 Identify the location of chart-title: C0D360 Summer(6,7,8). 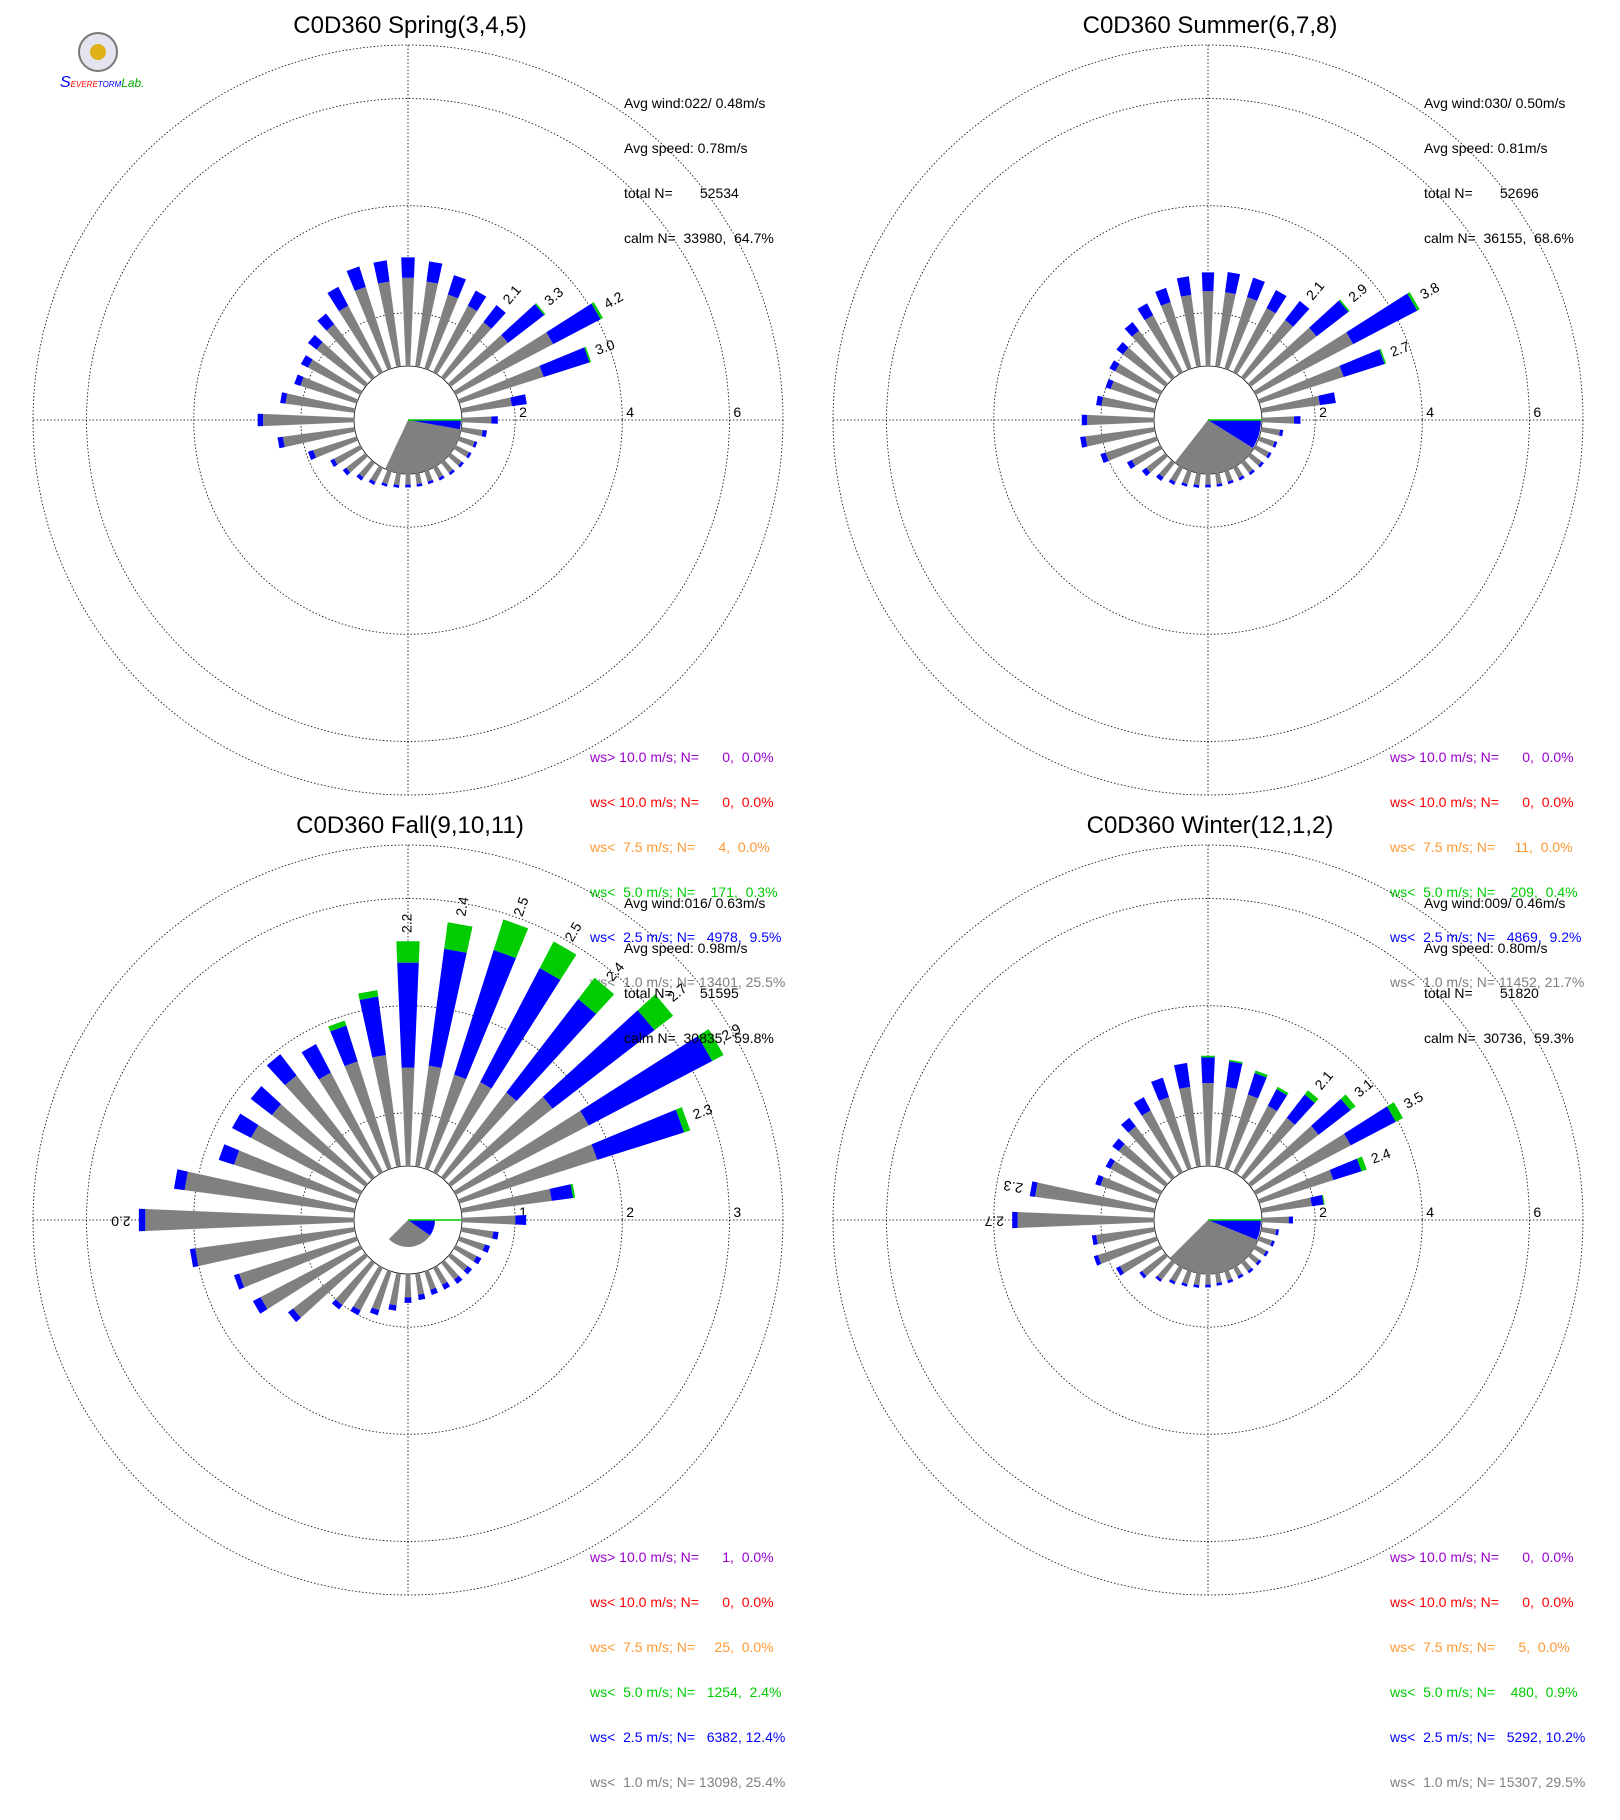
(1210, 25).